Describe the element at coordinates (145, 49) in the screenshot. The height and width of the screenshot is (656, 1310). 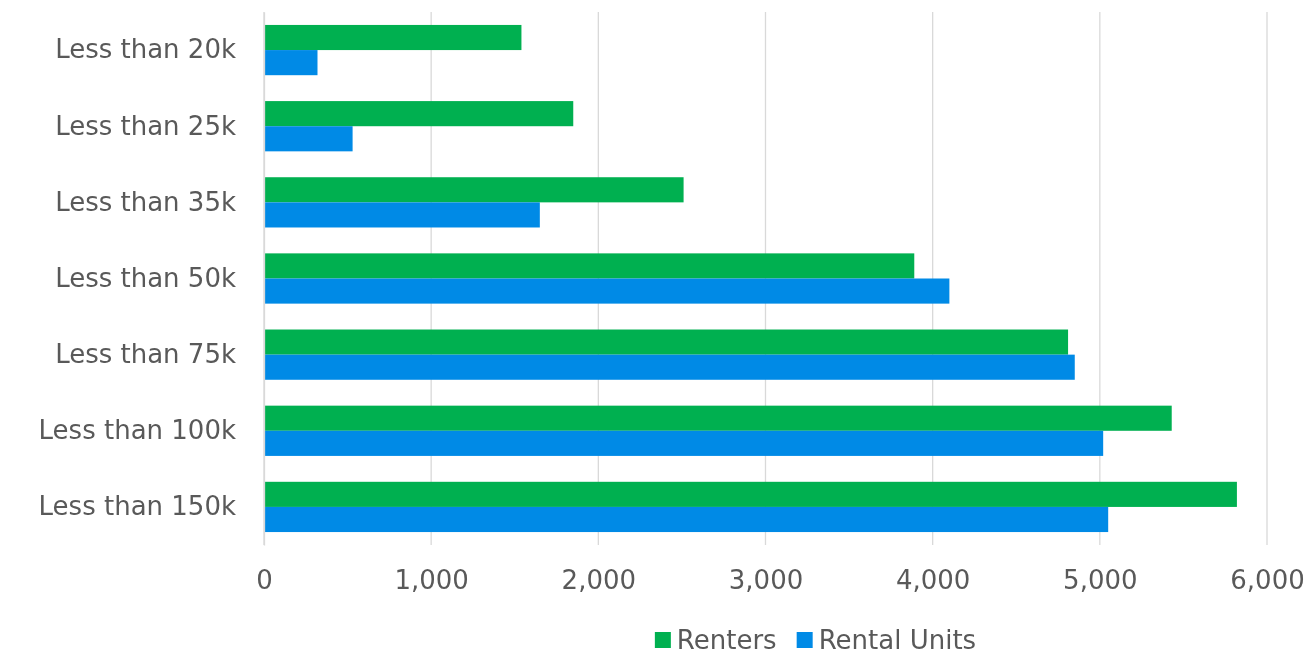
I see `y-tick-label: Less than 20k` at that location.